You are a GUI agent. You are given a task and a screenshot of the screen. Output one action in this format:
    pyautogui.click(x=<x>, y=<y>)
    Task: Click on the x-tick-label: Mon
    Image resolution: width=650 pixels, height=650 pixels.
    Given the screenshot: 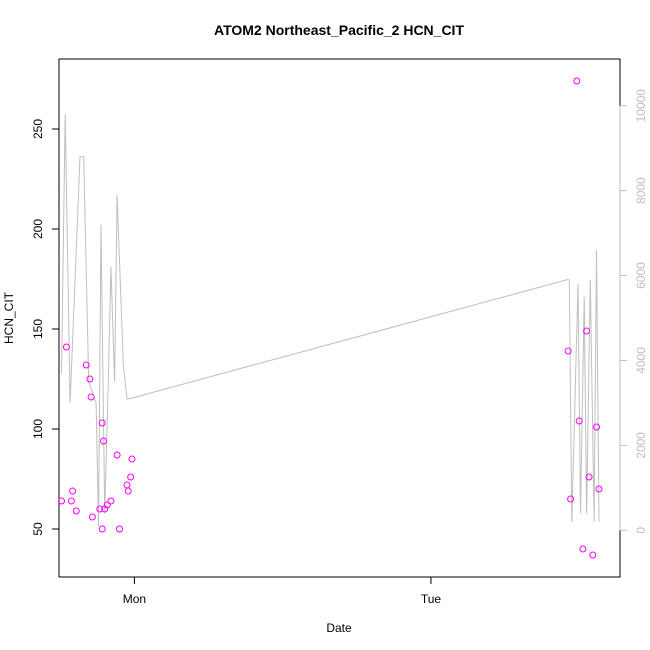 What is the action you would take?
    pyautogui.click(x=134, y=599)
    